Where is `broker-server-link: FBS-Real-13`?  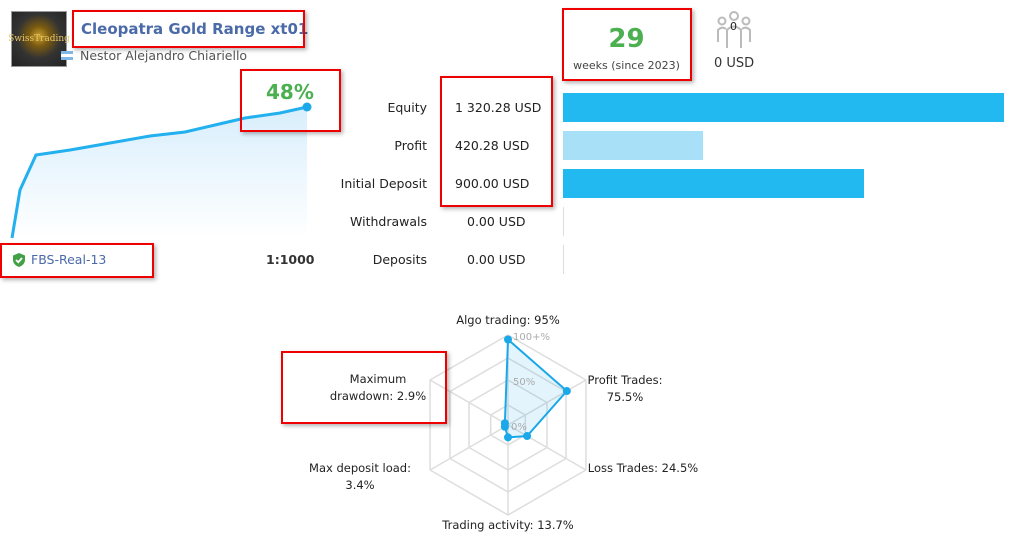 broker-server-link: FBS-Real-13 is located at coordinates (69, 259).